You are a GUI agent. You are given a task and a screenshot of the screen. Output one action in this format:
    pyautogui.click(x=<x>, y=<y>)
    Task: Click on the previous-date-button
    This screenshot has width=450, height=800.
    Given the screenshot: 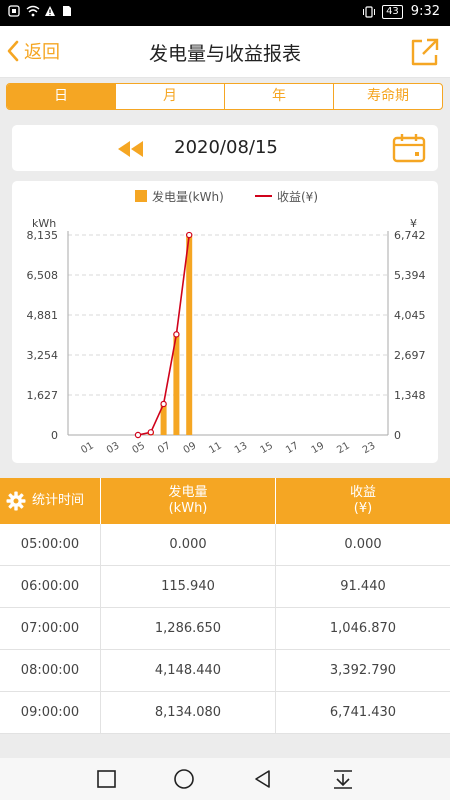 What is the action you would take?
    pyautogui.click(x=131, y=149)
    